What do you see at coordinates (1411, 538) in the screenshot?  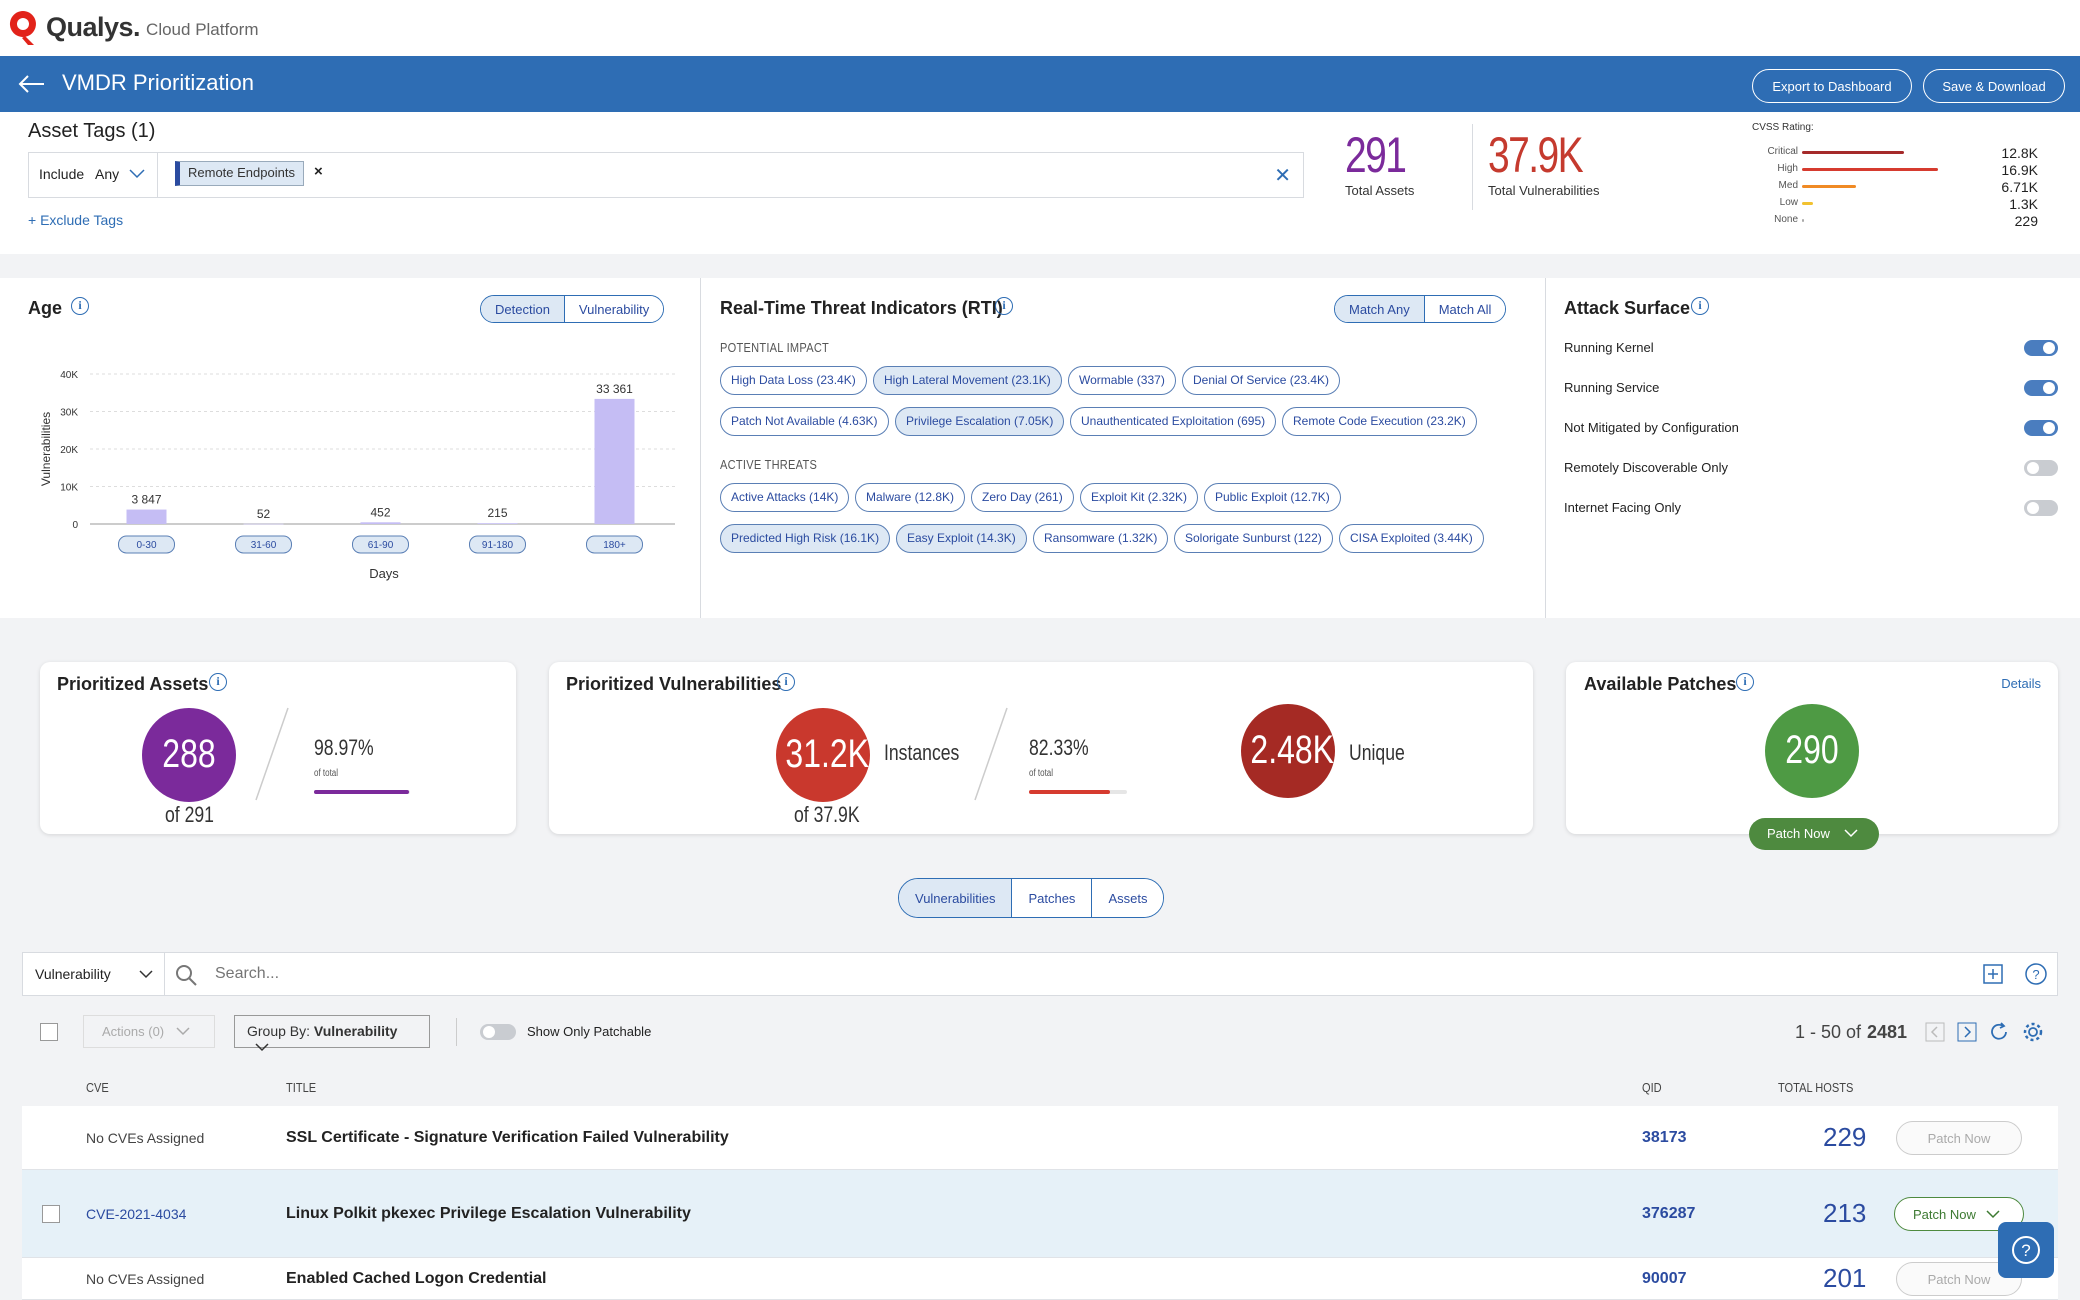 I see `rti-chip: CISA Exploited (3.44K)` at bounding box center [1411, 538].